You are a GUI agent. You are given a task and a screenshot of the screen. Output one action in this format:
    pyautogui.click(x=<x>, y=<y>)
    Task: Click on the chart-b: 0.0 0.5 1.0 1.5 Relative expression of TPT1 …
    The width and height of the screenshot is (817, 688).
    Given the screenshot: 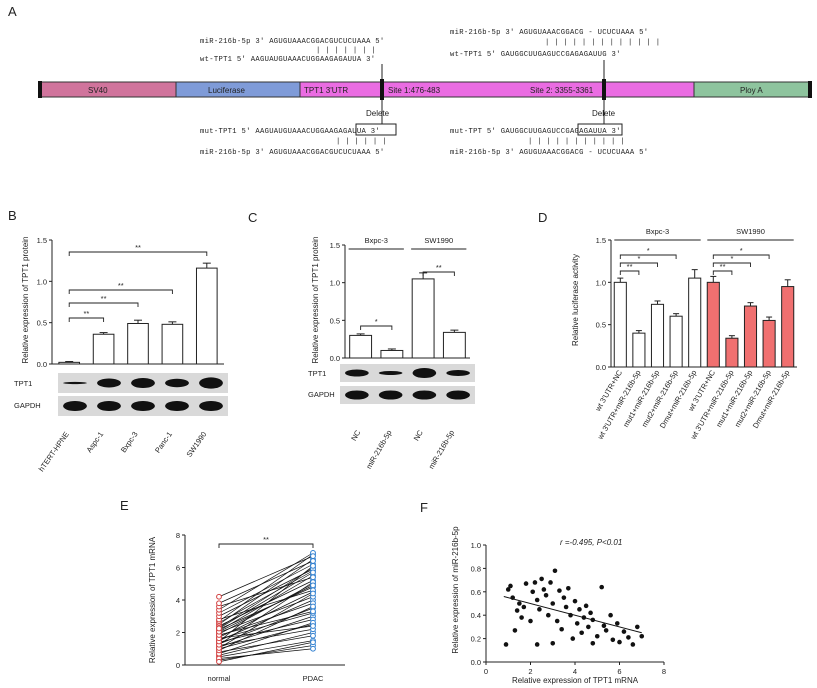 What is the action you would take?
    pyautogui.click(x=121, y=354)
    